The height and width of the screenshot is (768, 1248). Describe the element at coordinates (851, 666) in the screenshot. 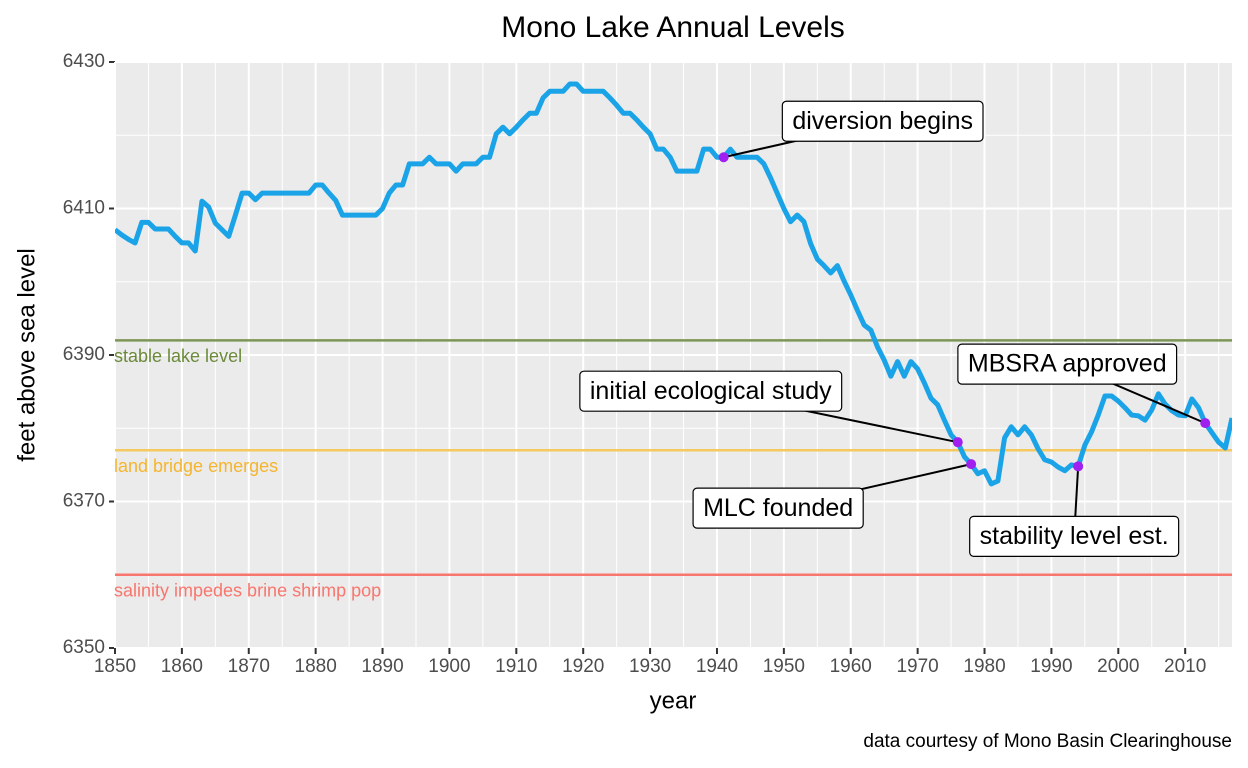

I see `x-tick-label: 1960` at that location.